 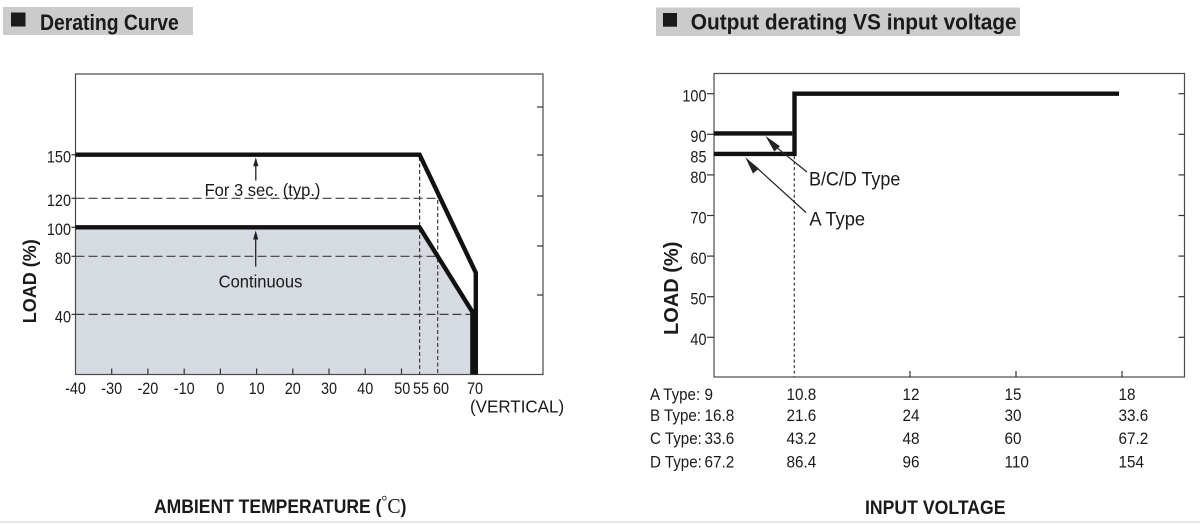 I want to click on svg-text: (VERTICAL), so click(x=517, y=406).